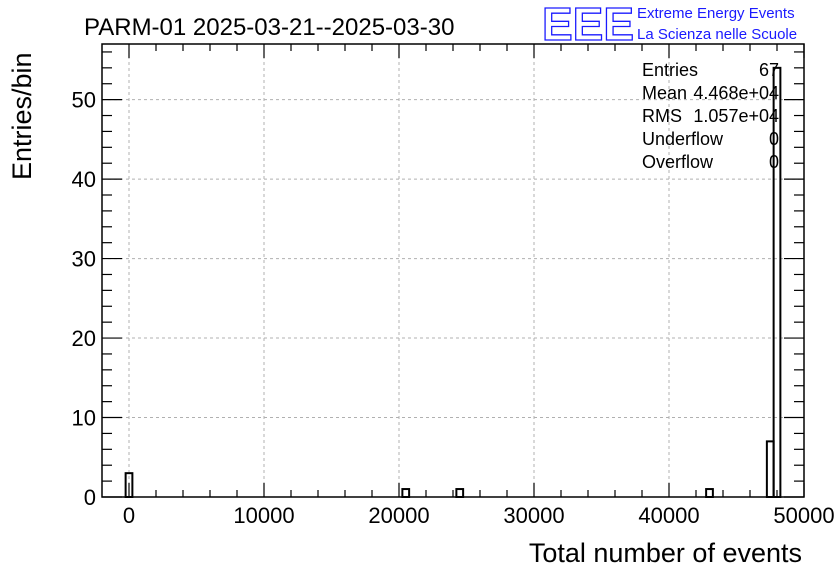  I want to click on x-tick-label: 10000, so click(263, 515).